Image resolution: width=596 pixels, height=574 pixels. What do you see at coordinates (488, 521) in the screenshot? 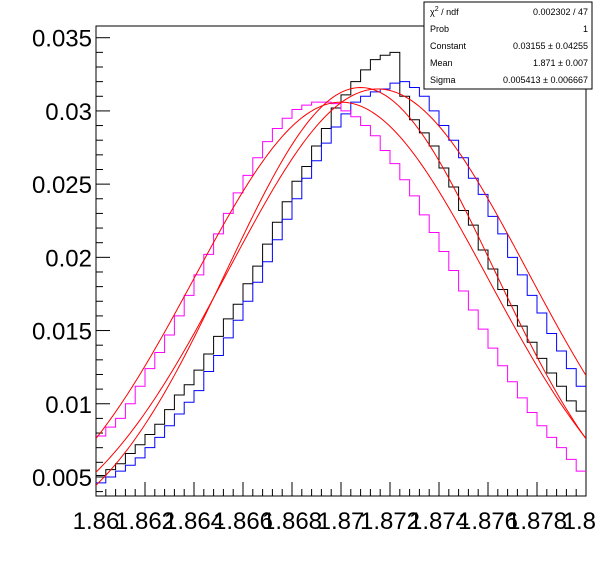
I see `x-tick-label: 1.876` at bounding box center [488, 521].